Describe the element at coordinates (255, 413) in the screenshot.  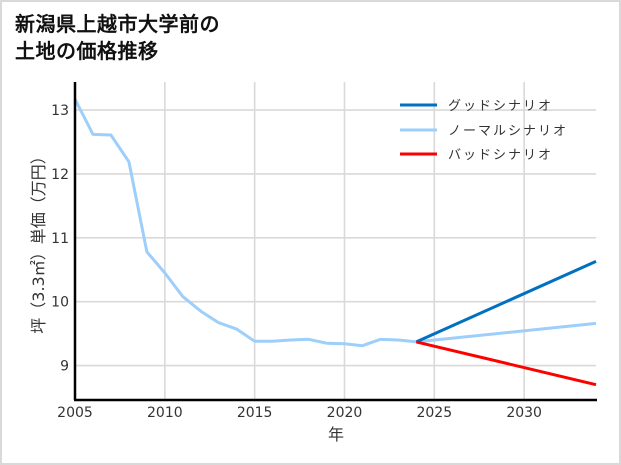
I see `x-tick-label: 2015` at that location.